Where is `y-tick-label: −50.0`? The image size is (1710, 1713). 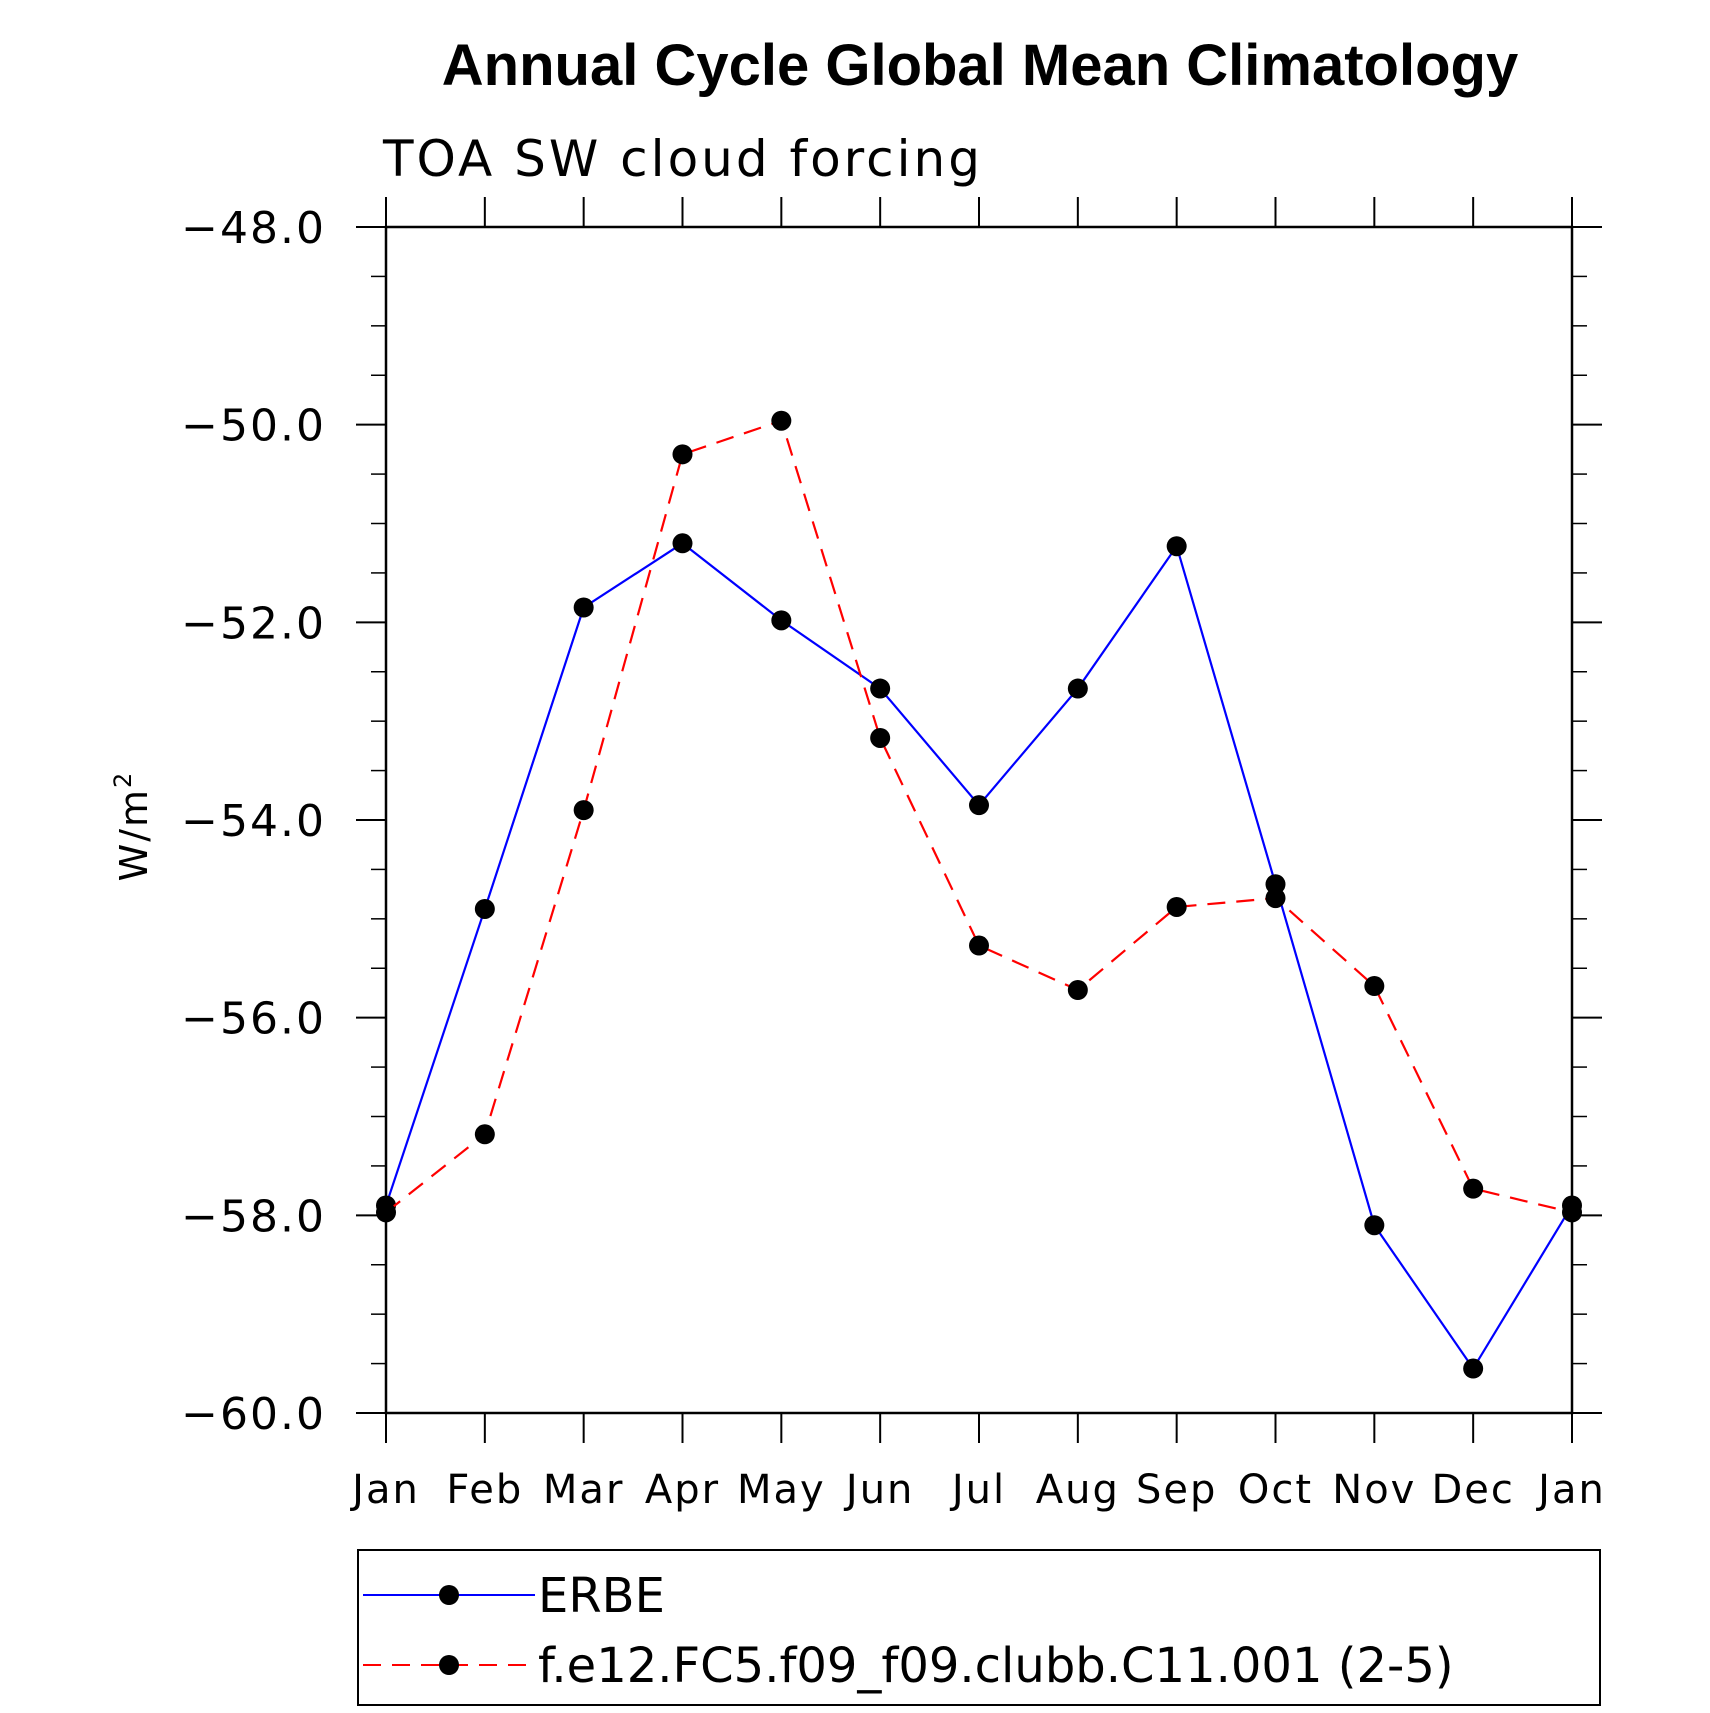 y-tick-label: −50.0 is located at coordinates (253, 426).